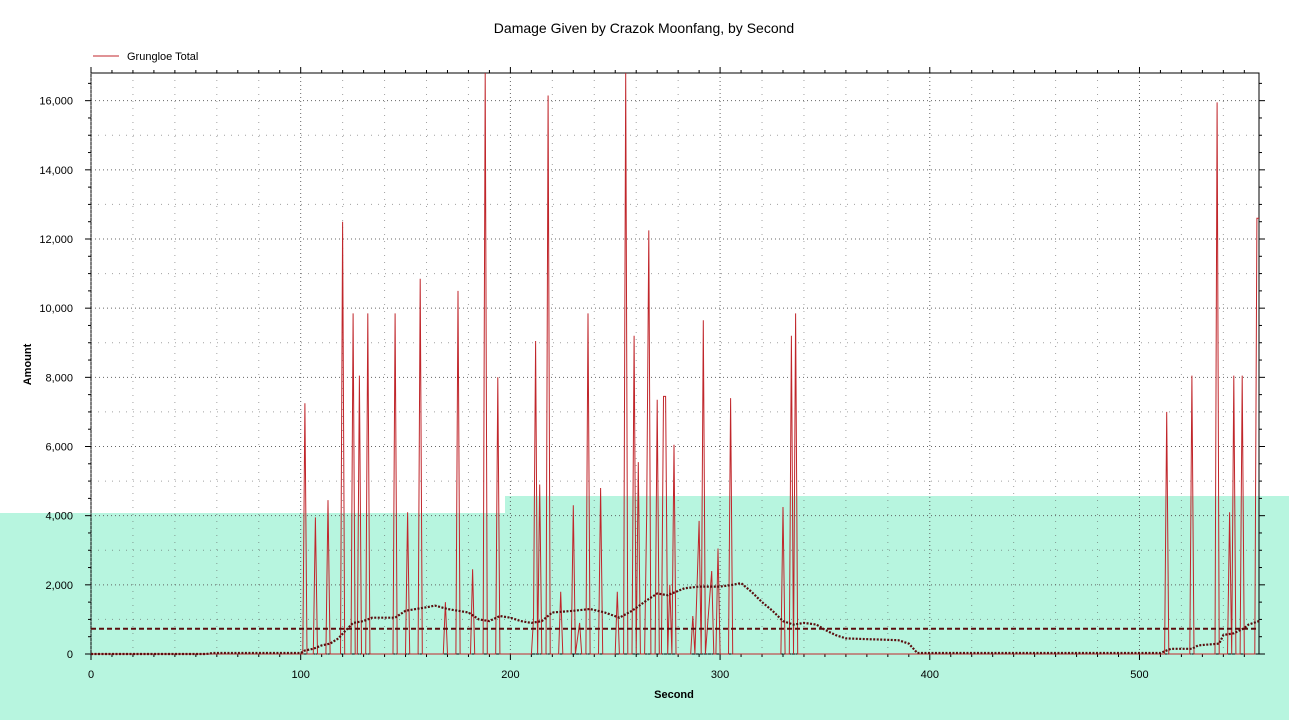  What do you see at coordinates (301, 675) in the screenshot?
I see `x-tick-label: 100` at bounding box center [301, 675].